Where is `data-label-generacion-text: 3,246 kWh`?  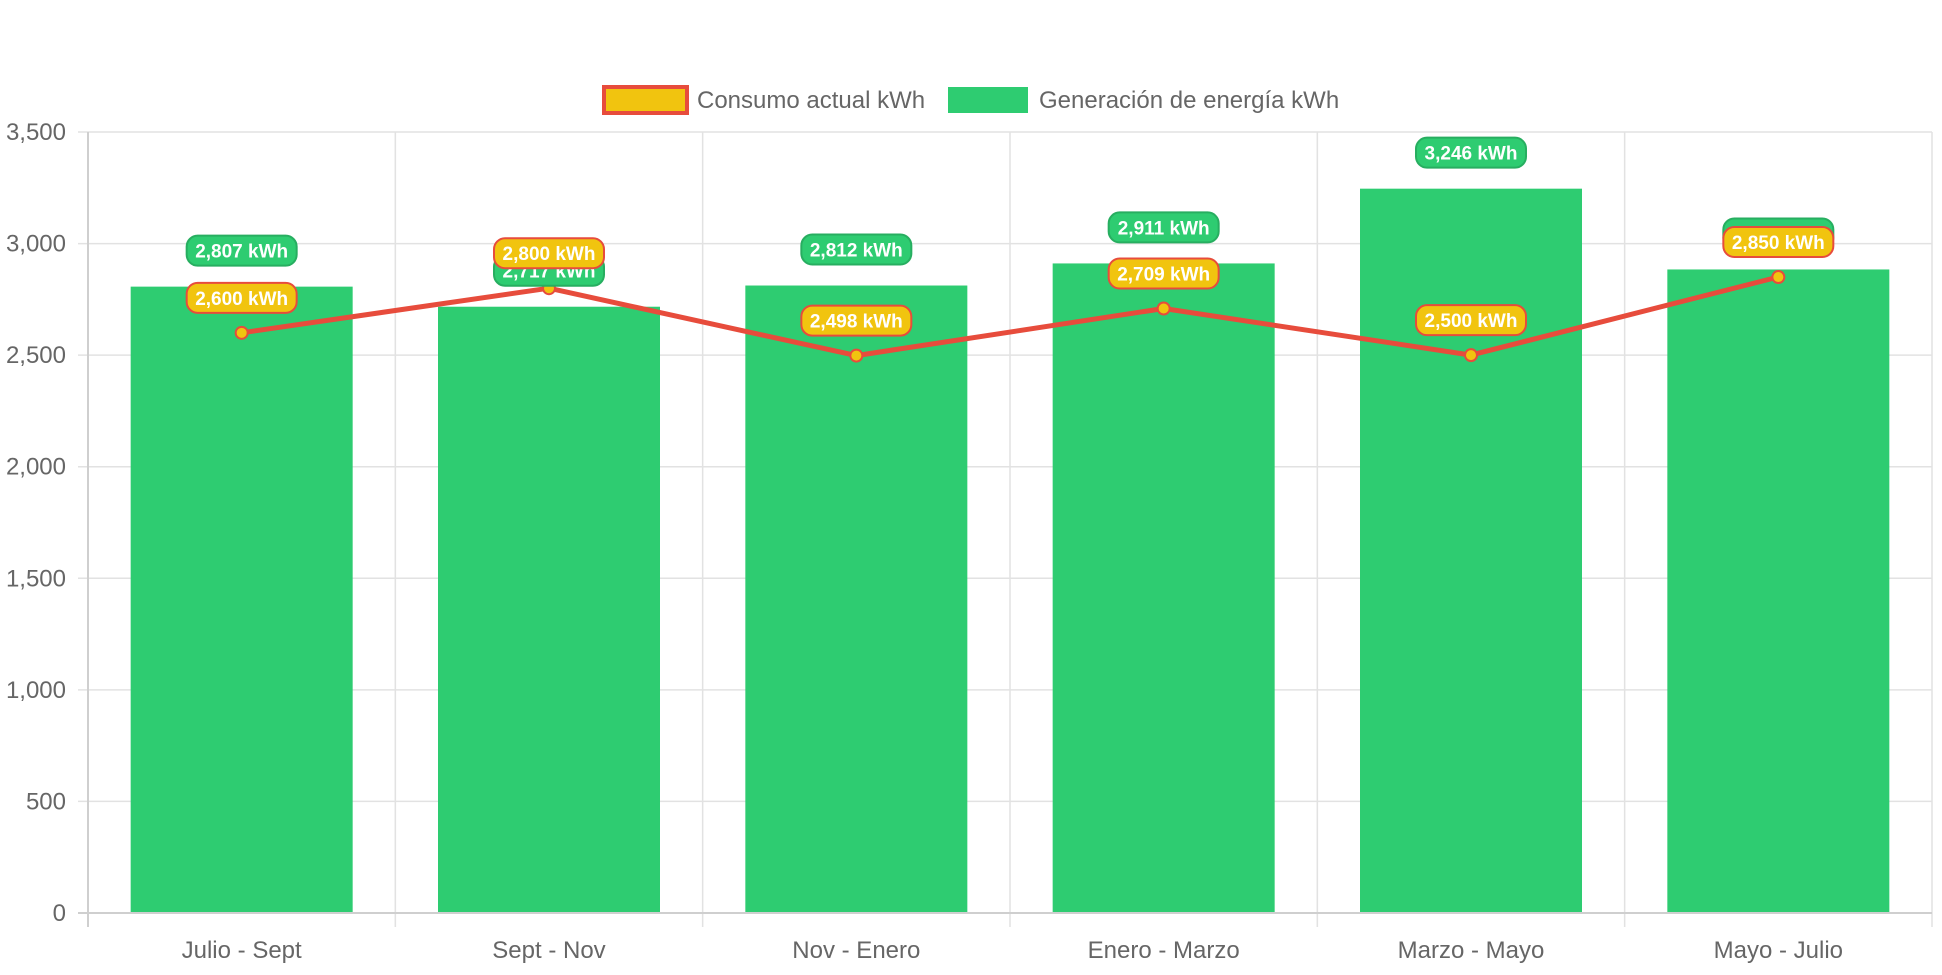 data-label-generacion-text: 3,246 kWh is located at coordinates (1471, 154).